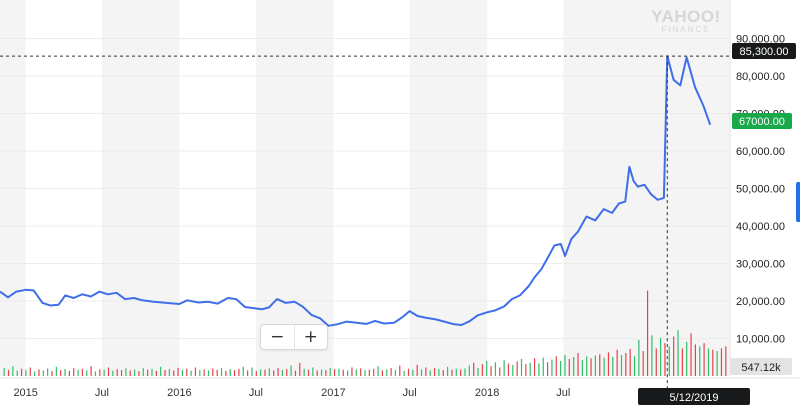 This screenshot has width=800, height=418. I want to click on crosshair-price-text: 85,300.00, so click(764, 52).